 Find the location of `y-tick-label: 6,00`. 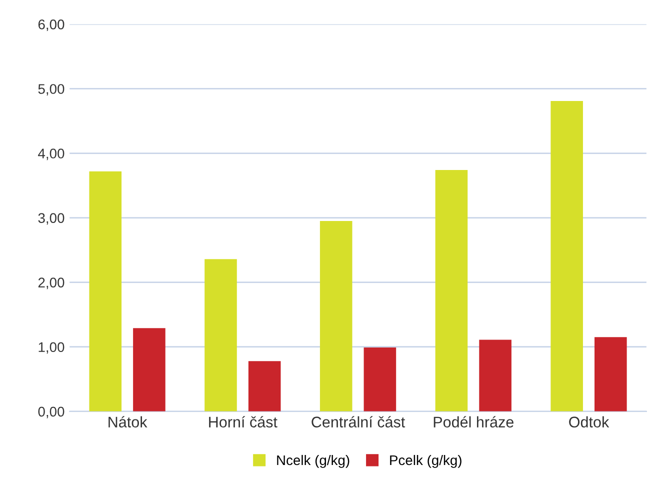

y-tick-label: 6,00 is located at coordinates (51, 26).